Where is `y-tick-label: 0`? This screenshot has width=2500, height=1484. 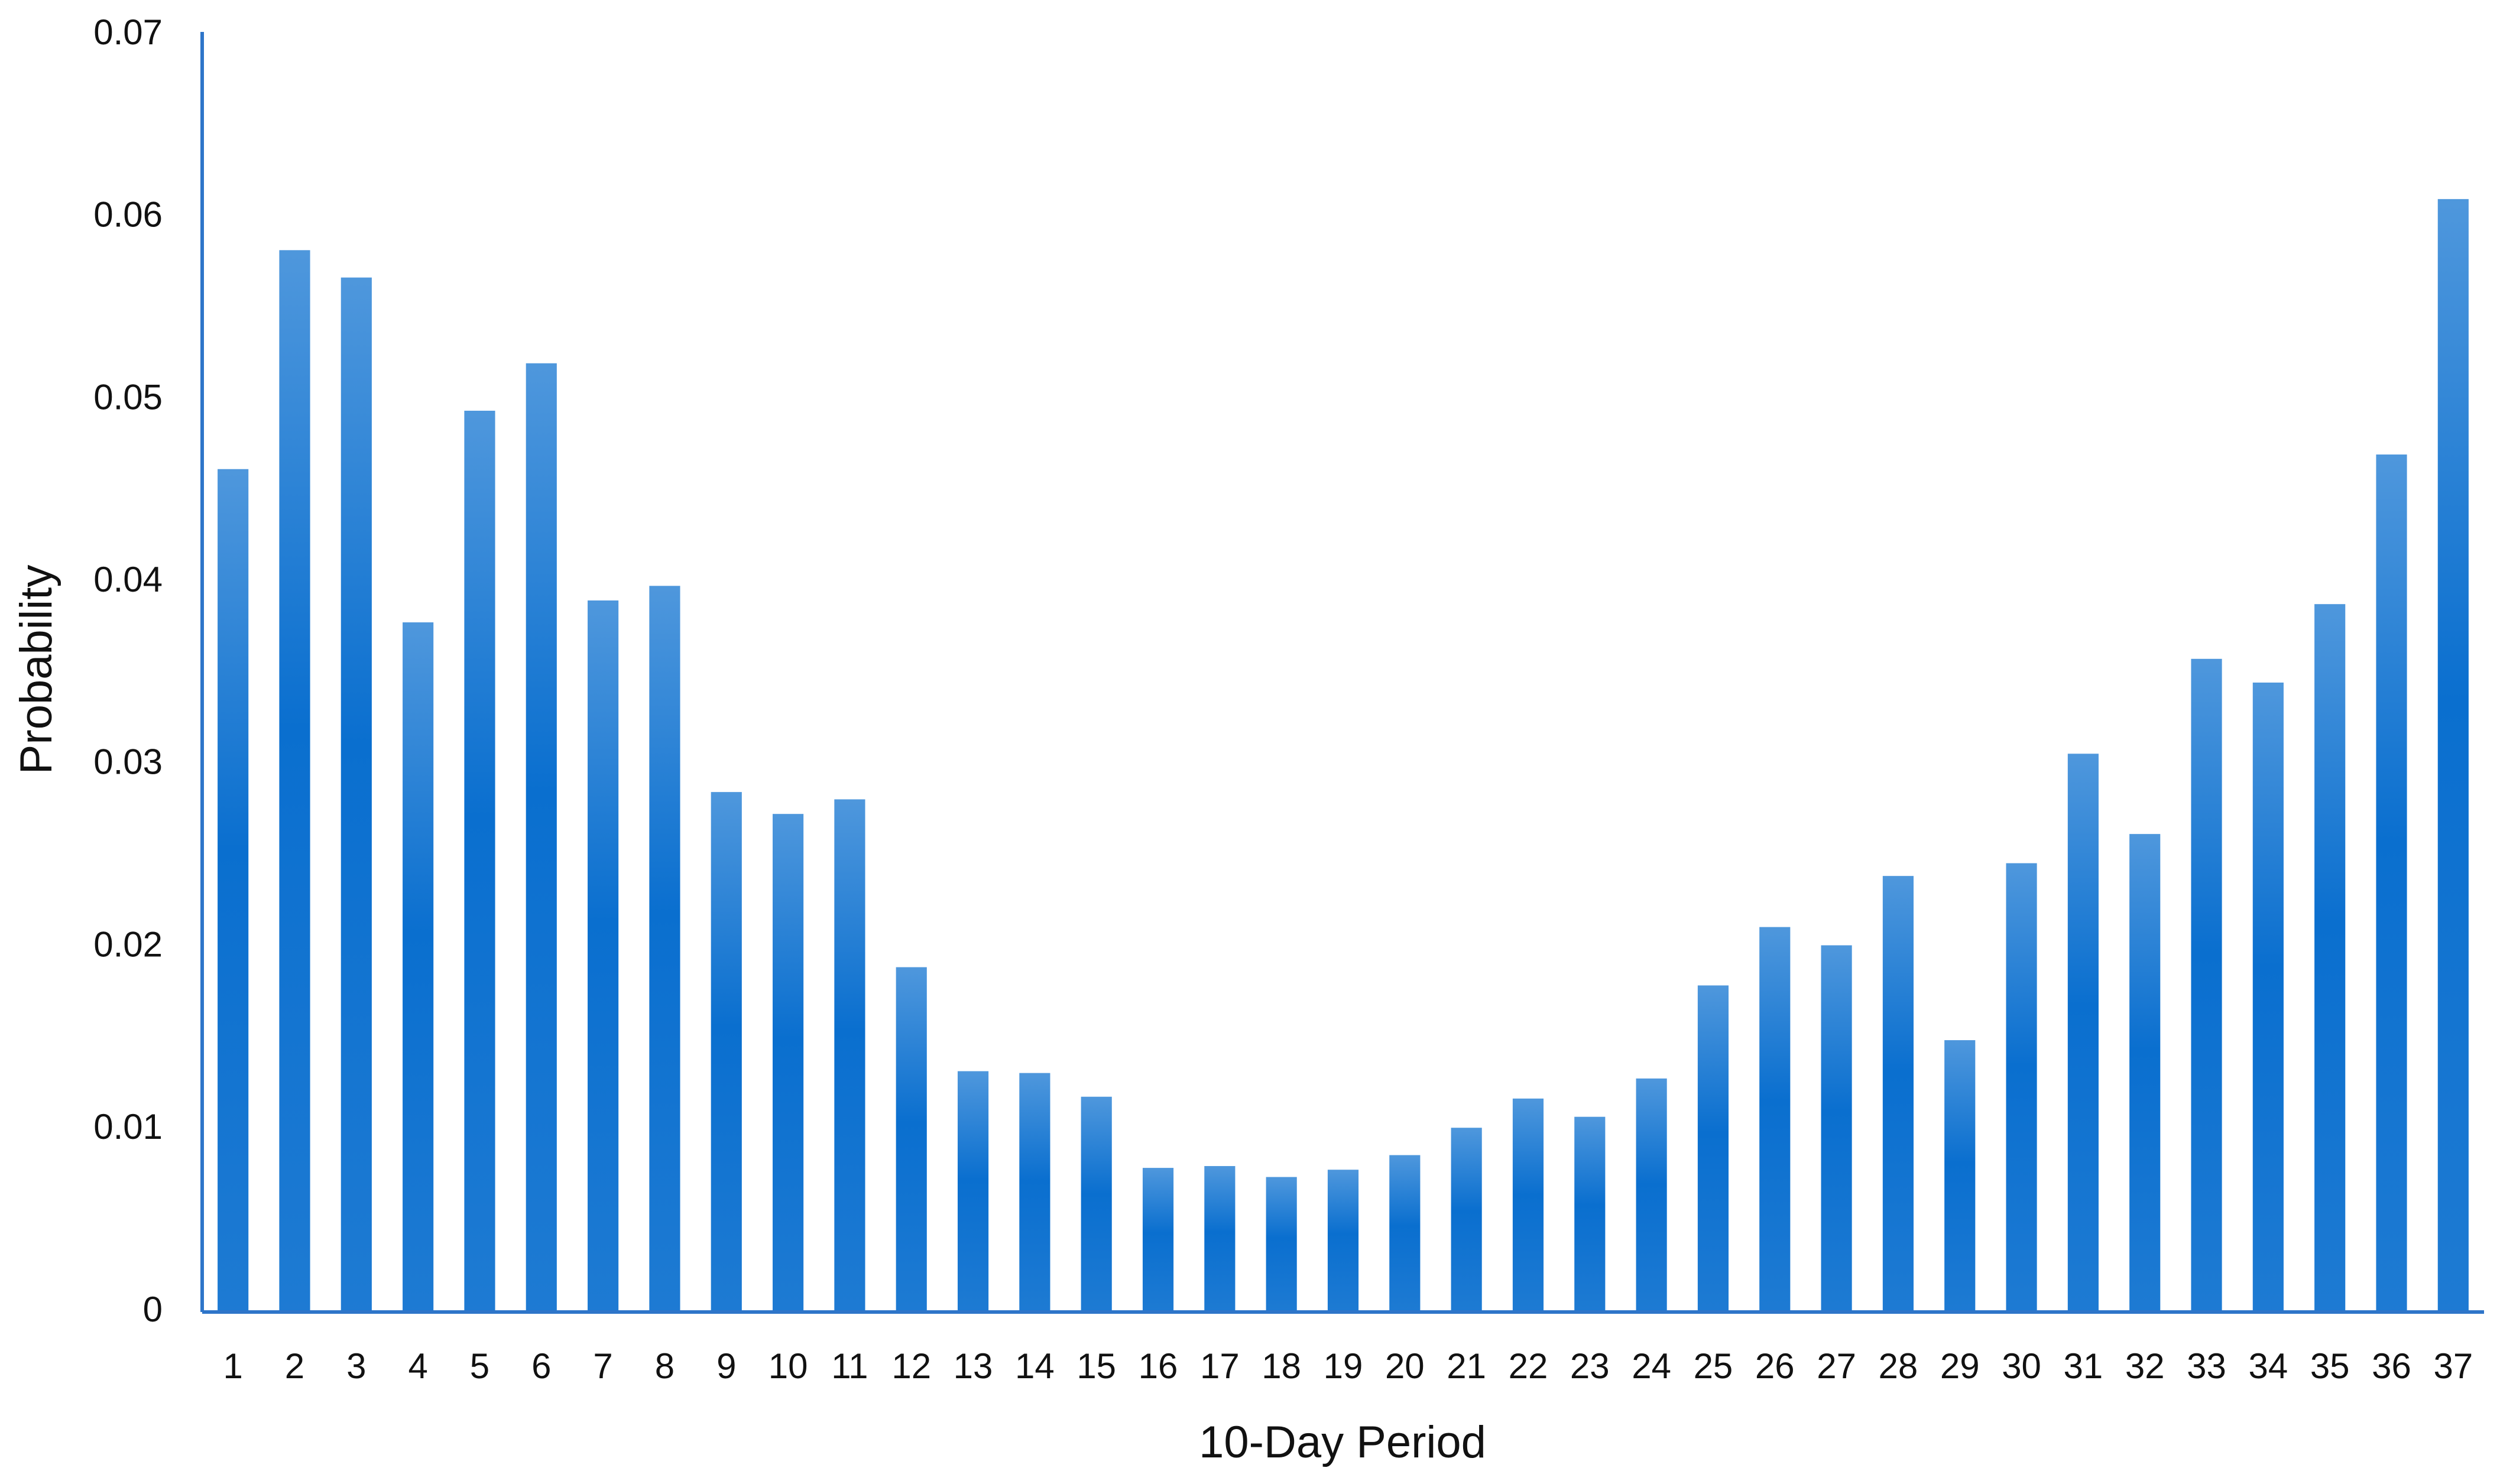
y-tick-label: 0 is located at coordinates (153, 1309).